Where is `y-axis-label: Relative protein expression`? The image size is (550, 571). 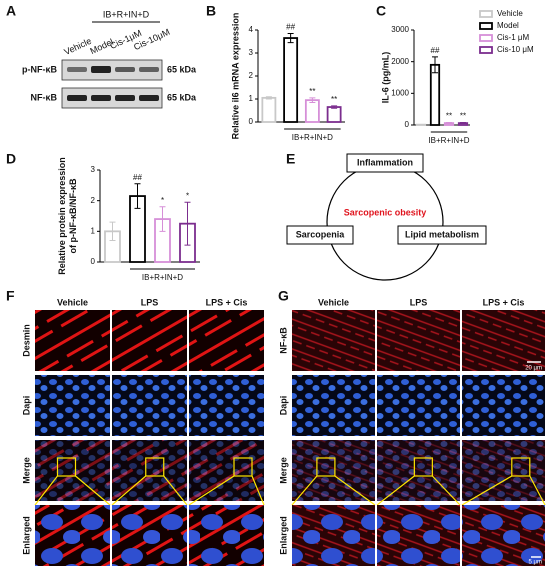 y-axis-label: Relative protein expression is located at coordinates (62, 216).